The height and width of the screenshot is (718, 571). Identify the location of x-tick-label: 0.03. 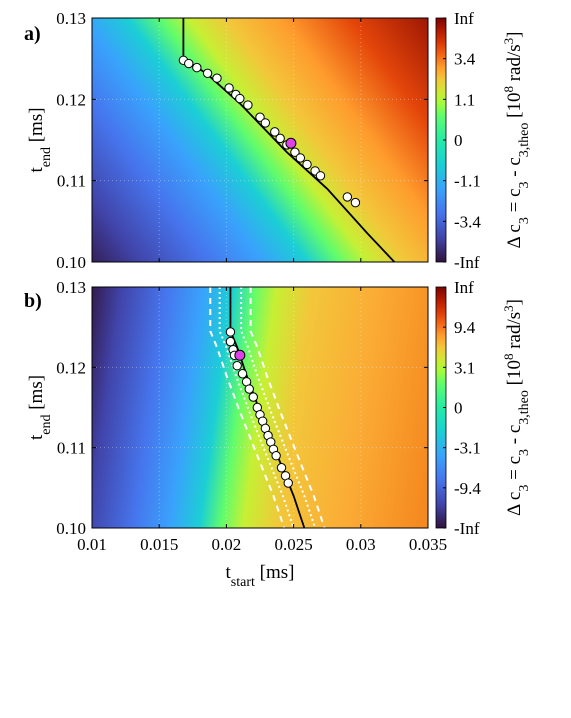
(361, 544).